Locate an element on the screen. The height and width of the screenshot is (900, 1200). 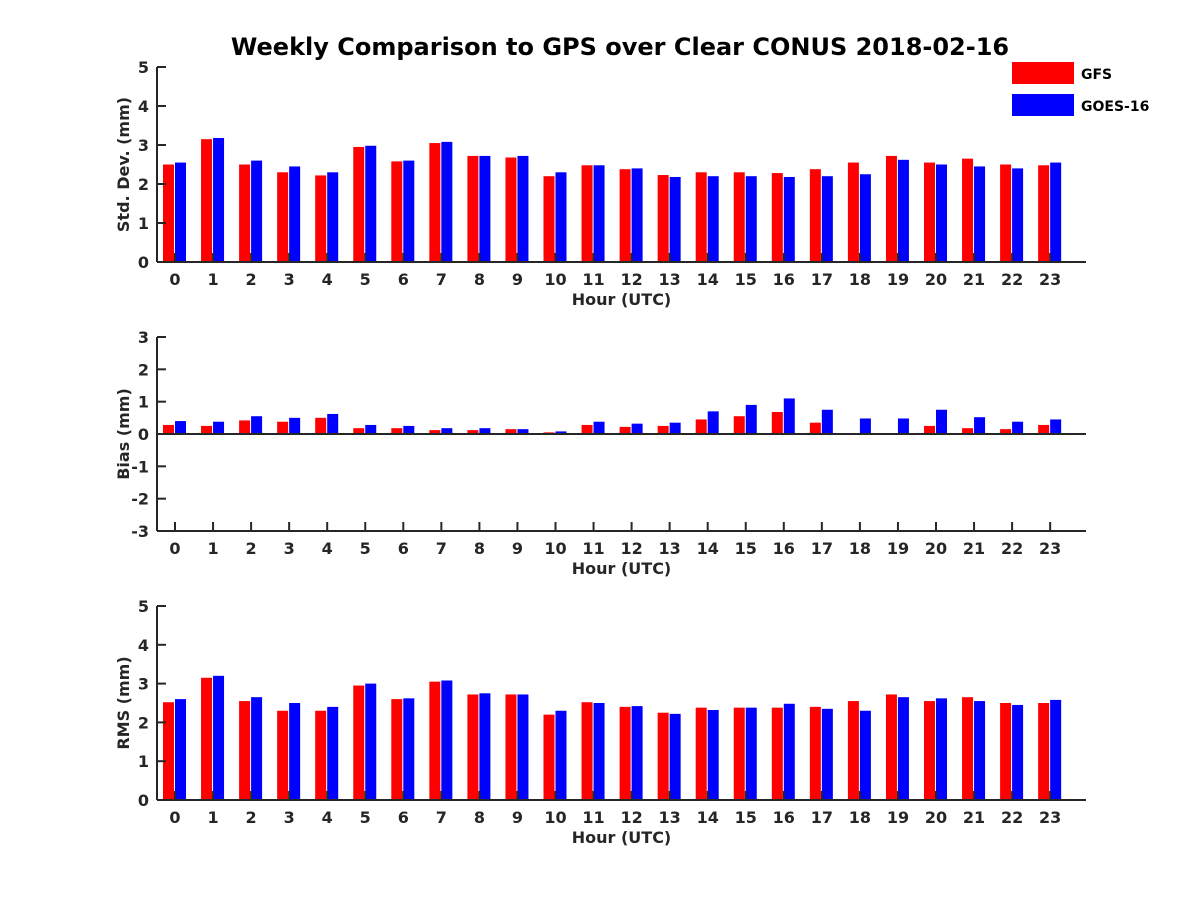
bias-x-tick-label: 13 is located at coordinates (670, 548).